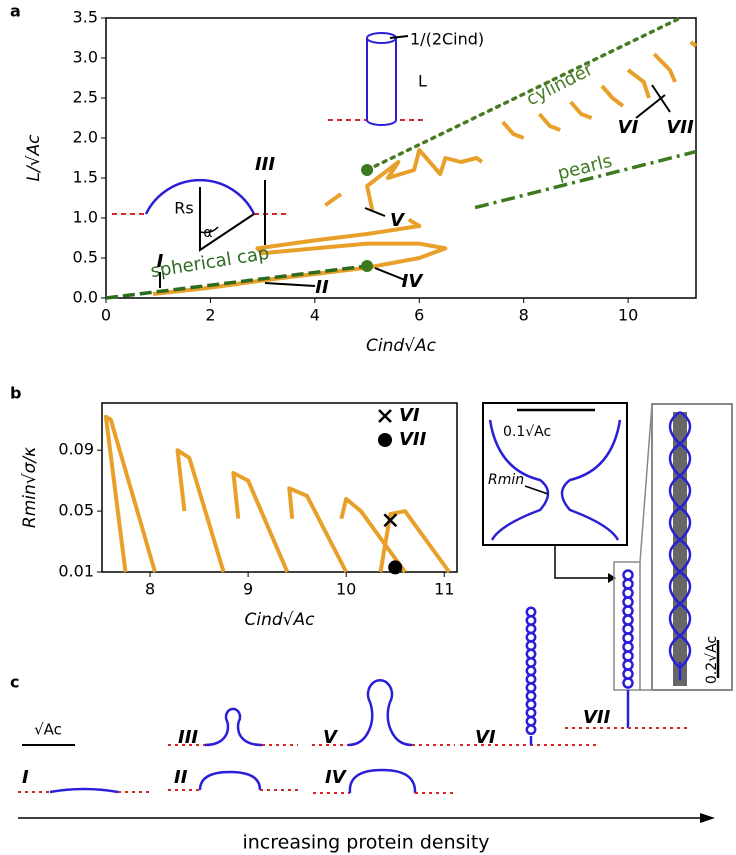 The image size is (736, 855). I want to click on shape-label: VI, so click(485, 737).